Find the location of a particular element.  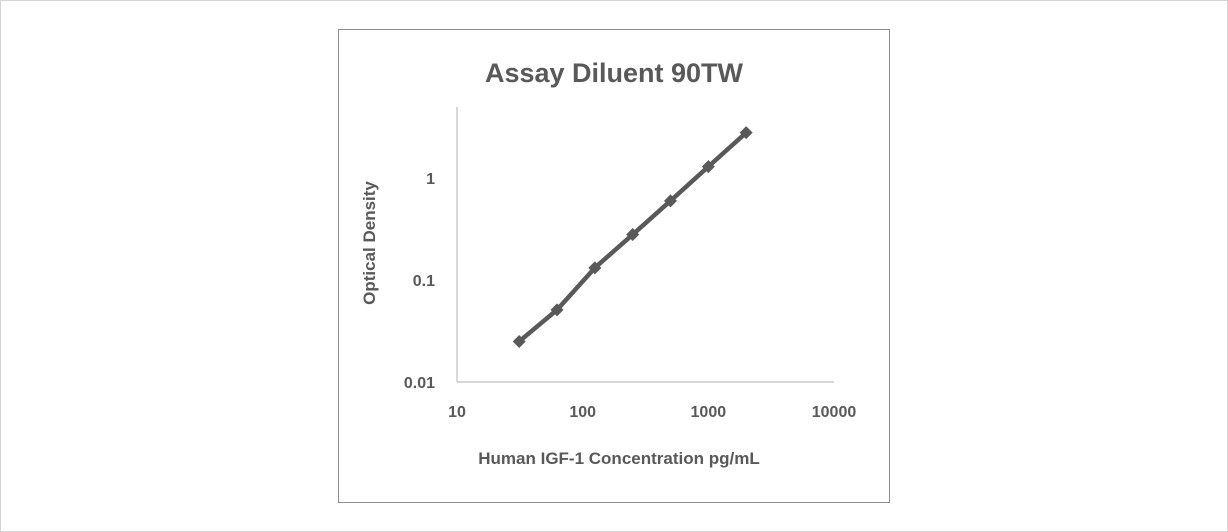

x-tick-label: 1000 is located at coordinates (709, 412).